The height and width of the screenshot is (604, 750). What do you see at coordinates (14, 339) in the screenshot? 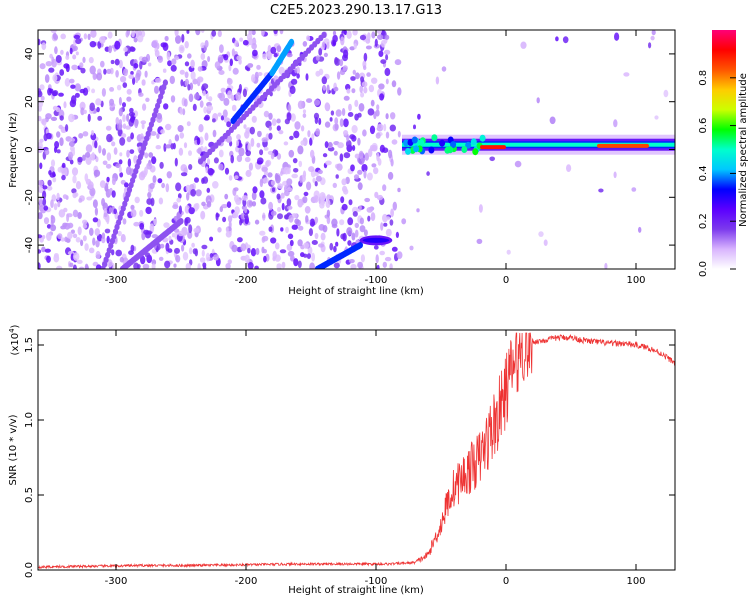
I see `snr-y-scale: (x104)` at bounding box center [14, 339].